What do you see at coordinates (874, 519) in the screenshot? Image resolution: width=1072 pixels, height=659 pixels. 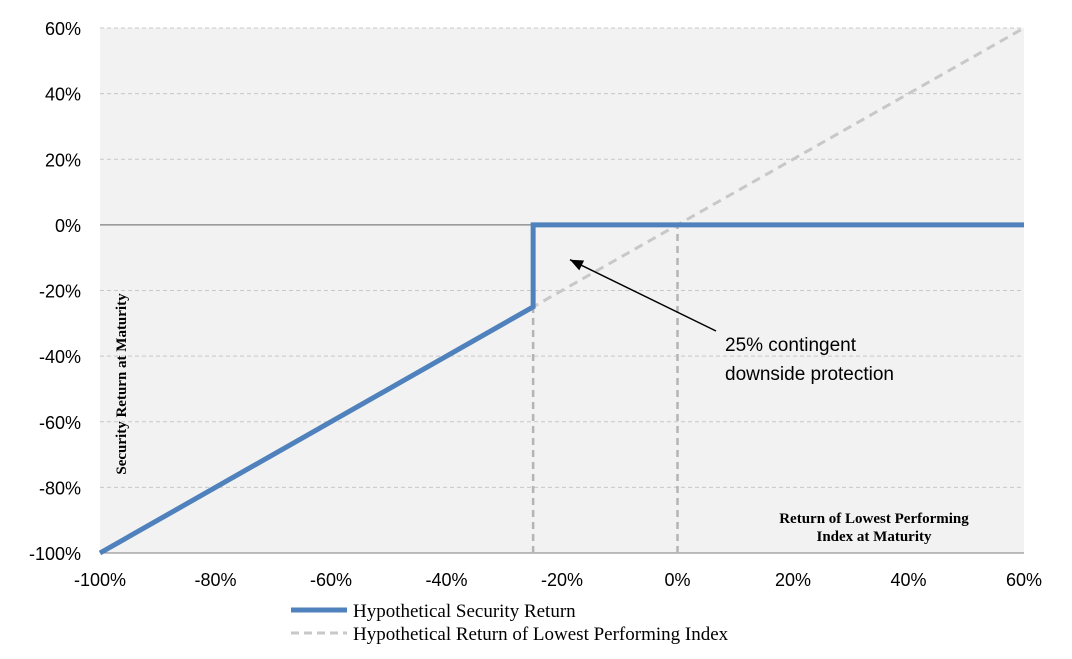 I see `x-axis-title-line-1: Return of Lowest Performing` at bounding box center [874, 519].